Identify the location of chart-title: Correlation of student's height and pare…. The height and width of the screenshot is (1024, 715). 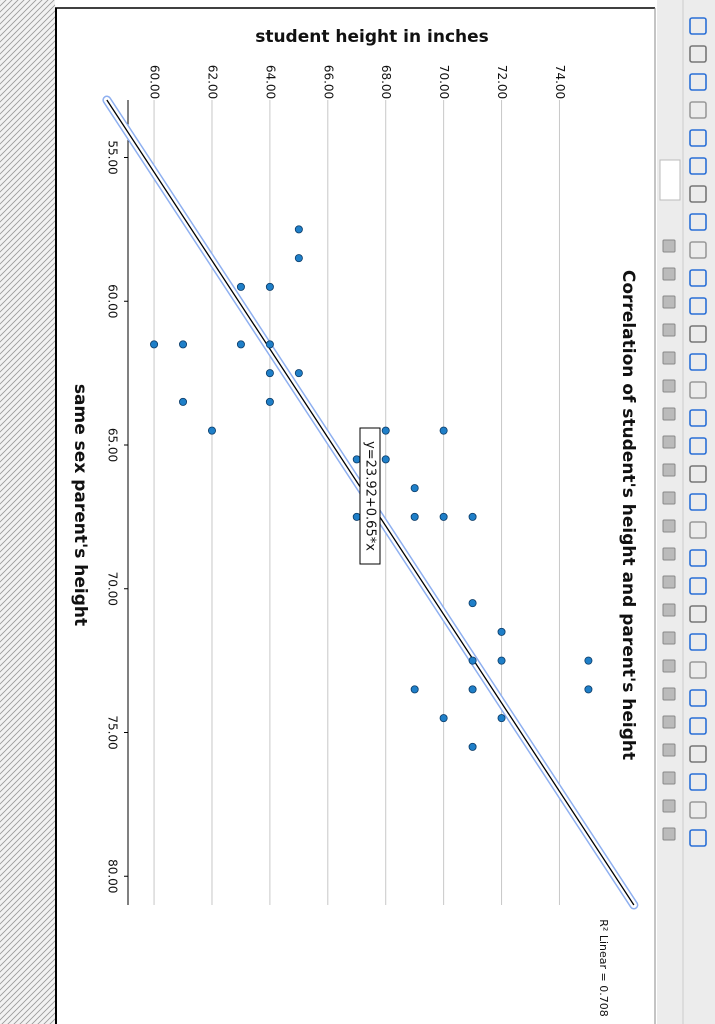
(628, 515).